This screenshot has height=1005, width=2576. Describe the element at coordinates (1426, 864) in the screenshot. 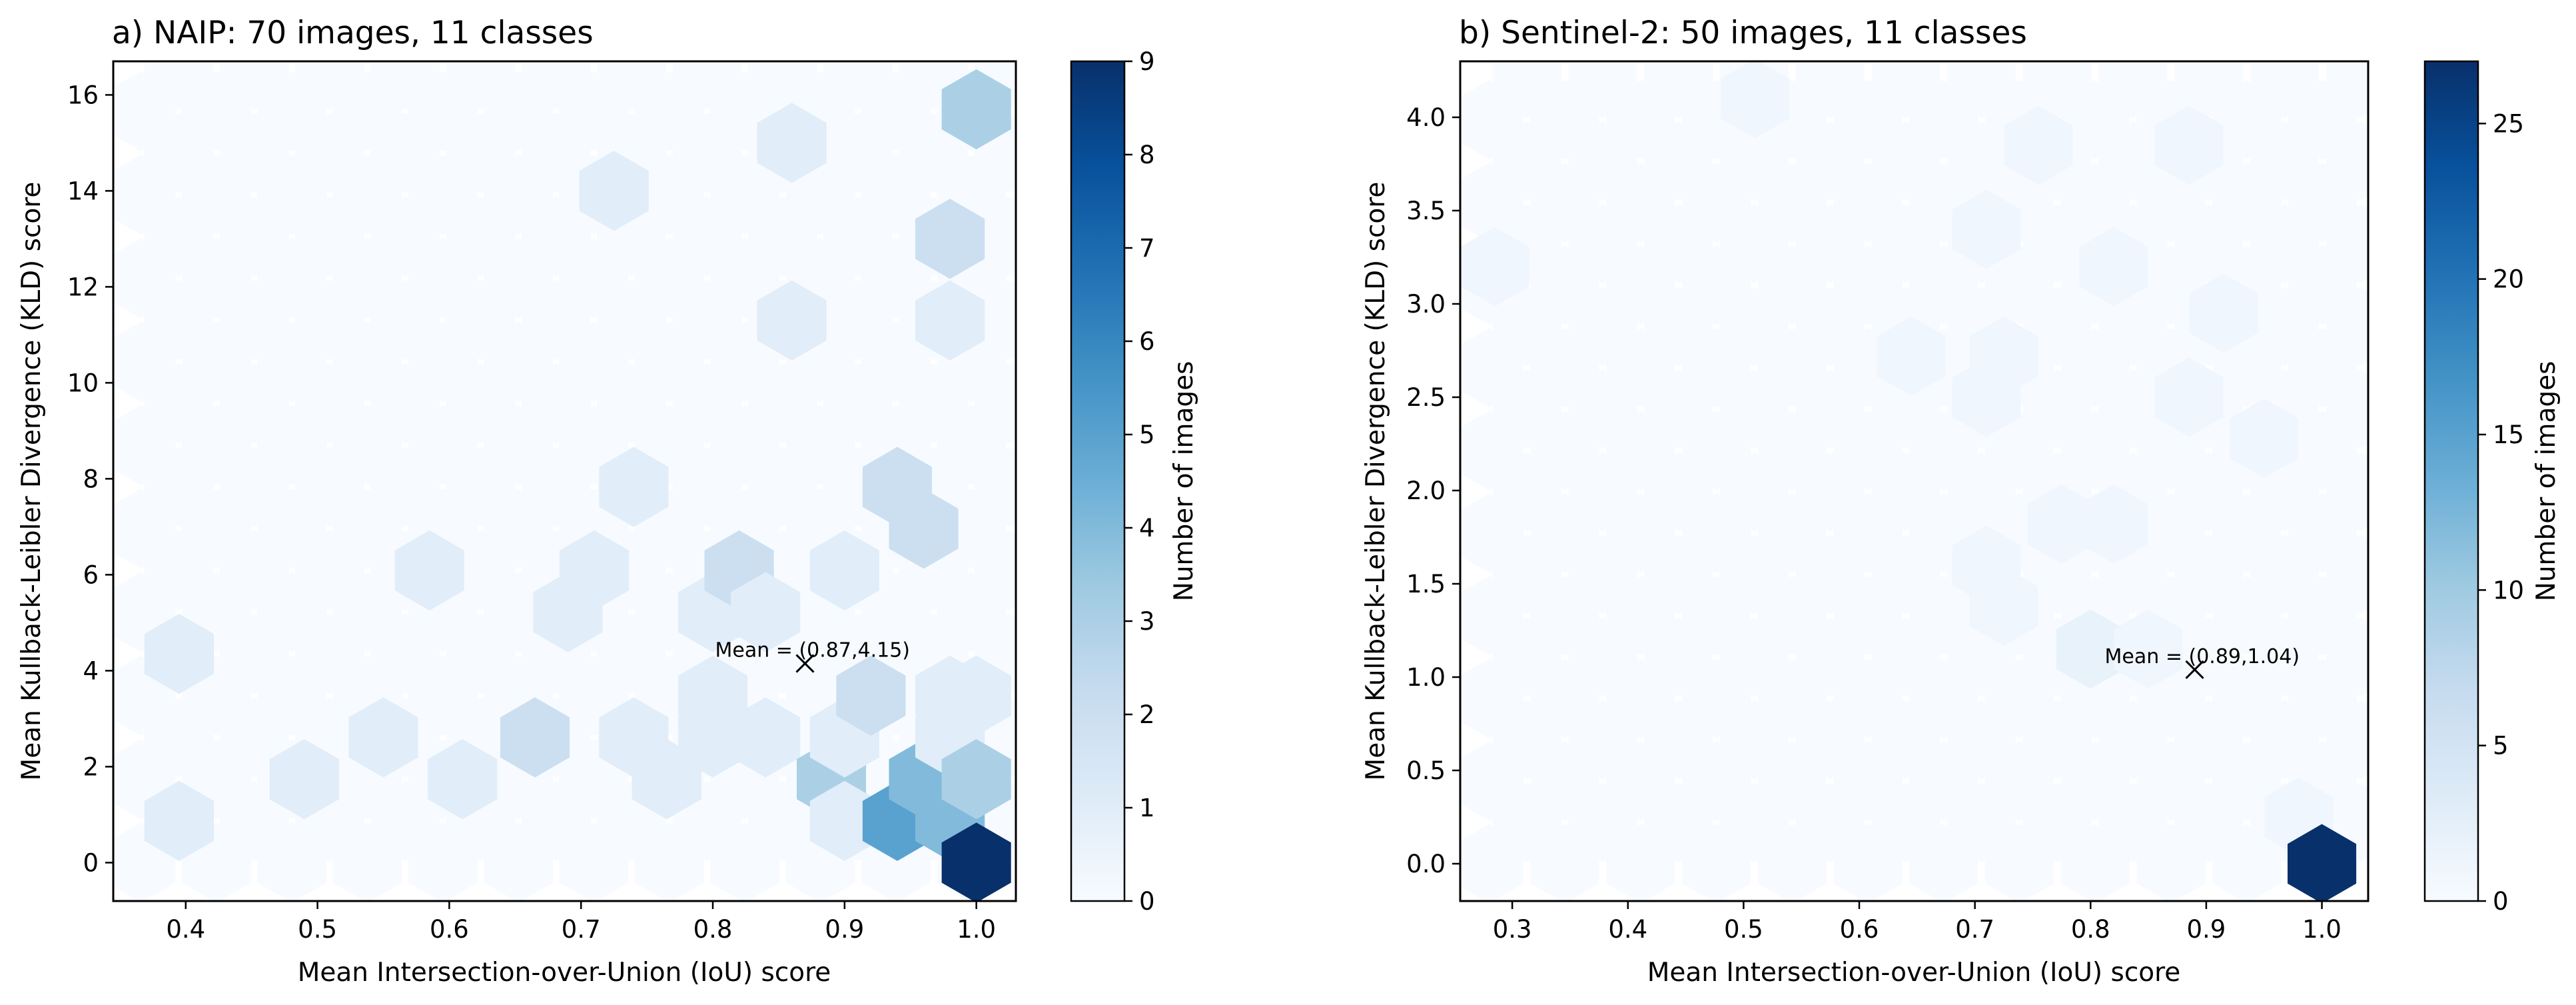

I see `y-tick-label: 0.0` at that location.